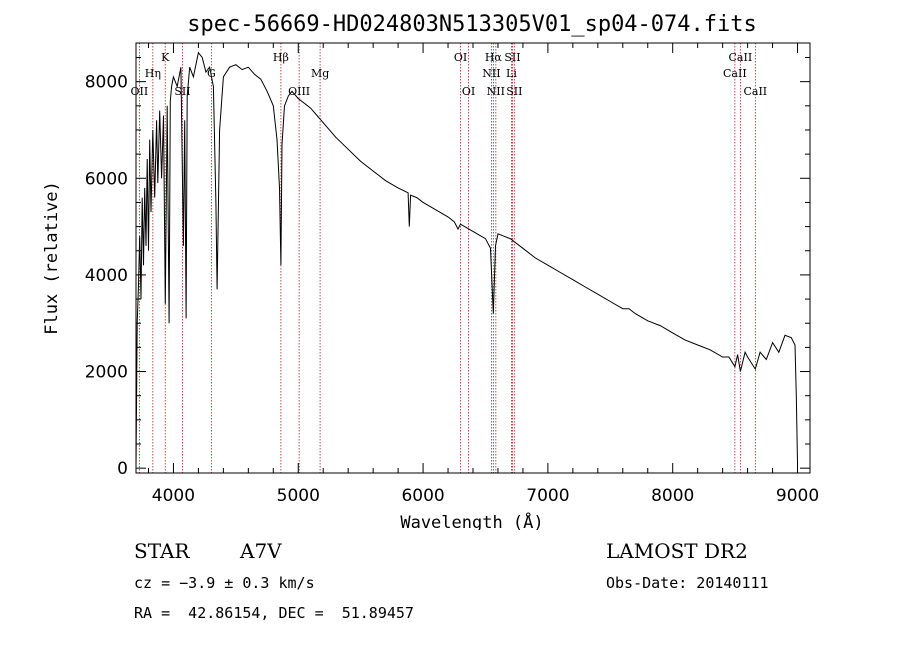  I want to click on spectral-line-label: Mg, so click(320, 73).